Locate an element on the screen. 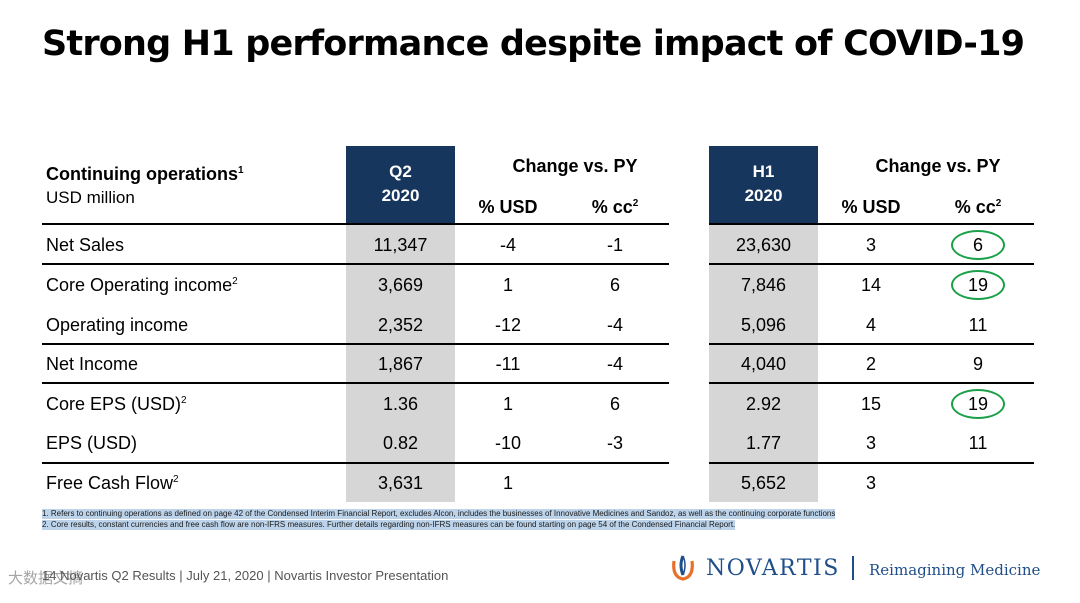 This screenshot has width=1080, height=603. cell-q2: 1,867 is located at coordinates (400, 364).